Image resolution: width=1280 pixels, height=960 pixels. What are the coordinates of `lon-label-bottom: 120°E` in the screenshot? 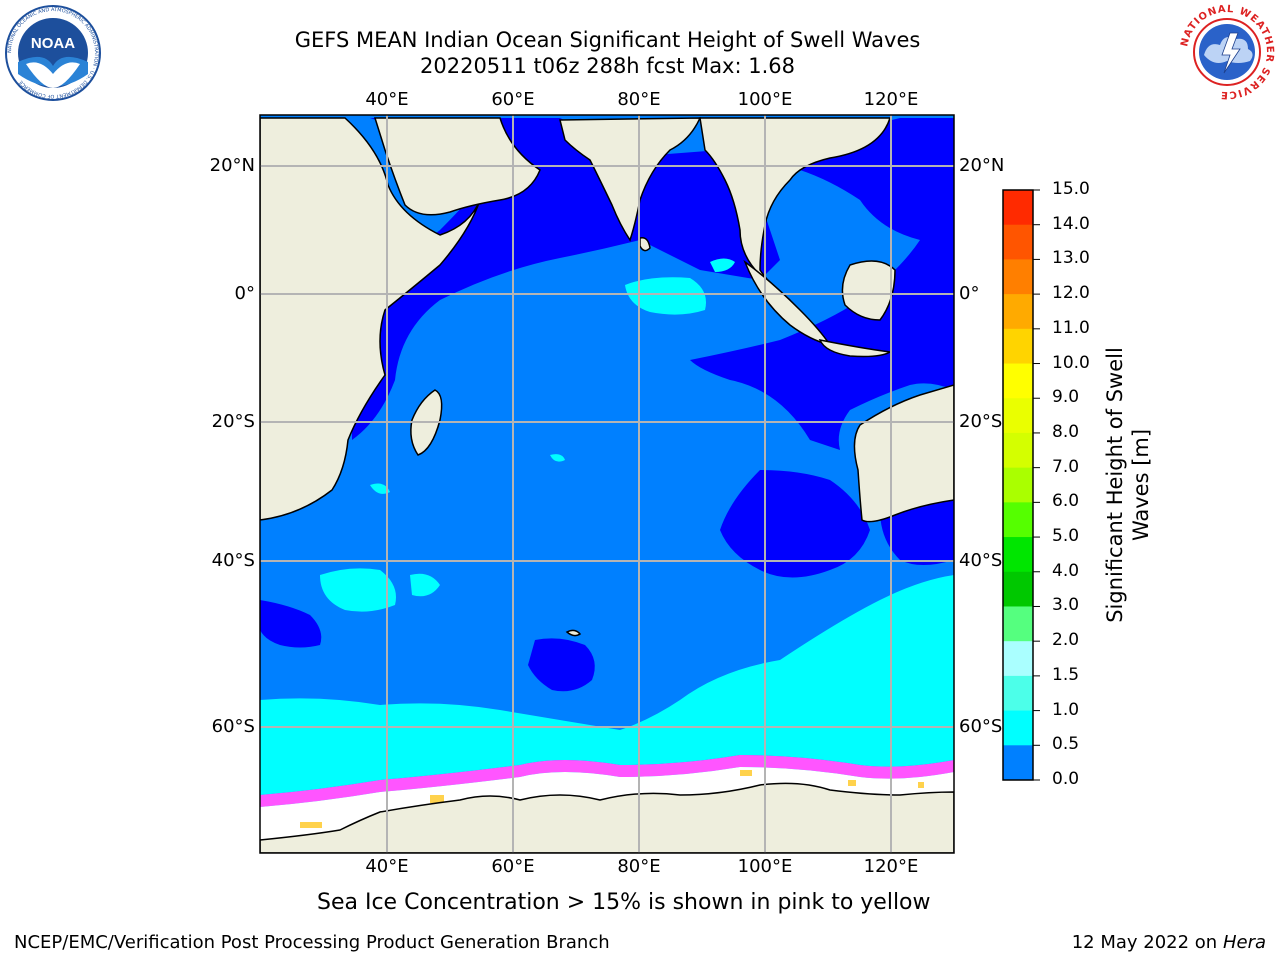 It's located at (891, 866).